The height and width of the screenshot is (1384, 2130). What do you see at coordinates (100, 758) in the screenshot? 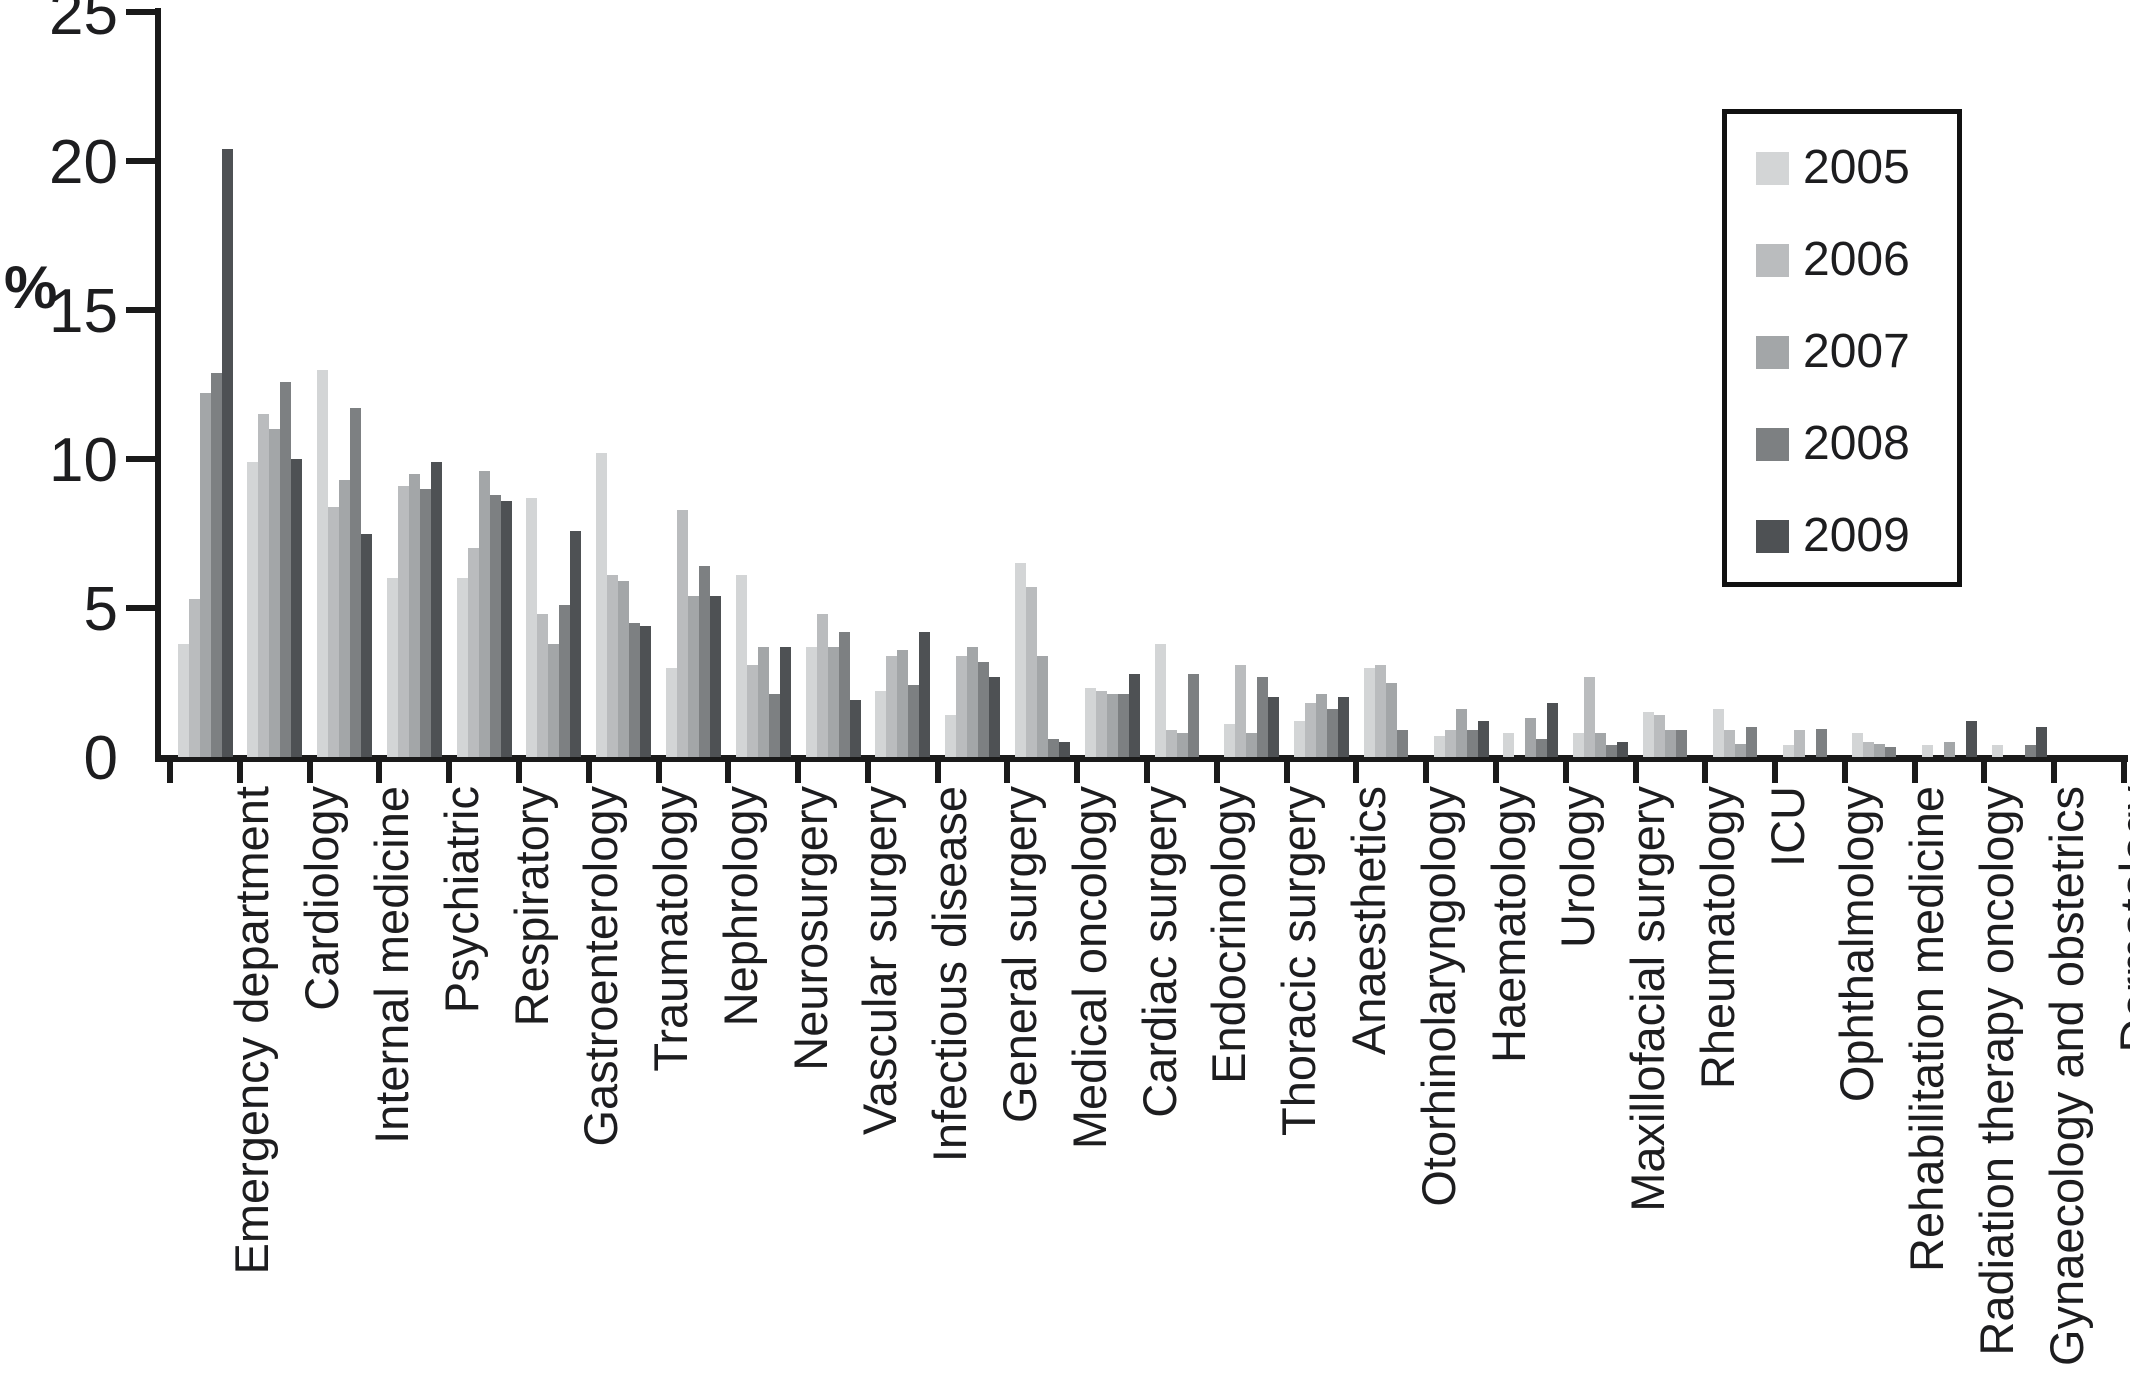
I see `y-tick-label: 0` at bounding box center [100, 758].